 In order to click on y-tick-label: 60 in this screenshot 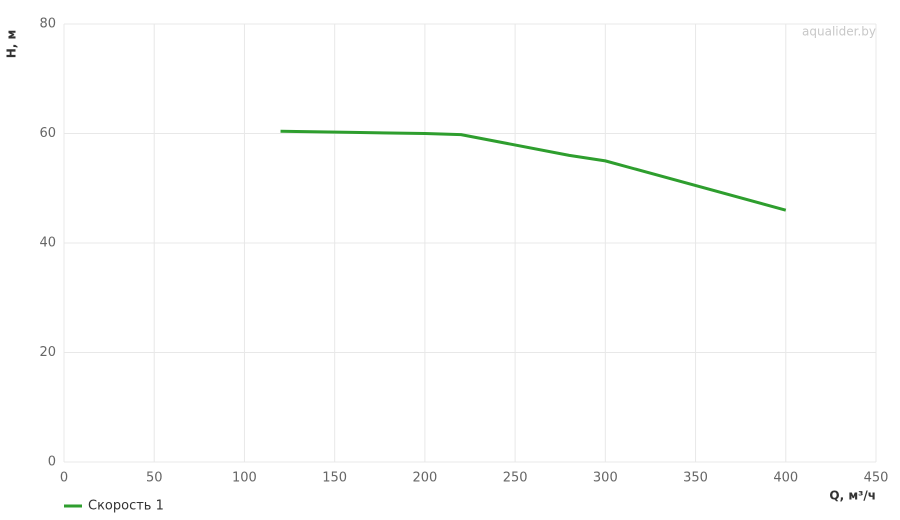, I will do `click(47, 133)`.